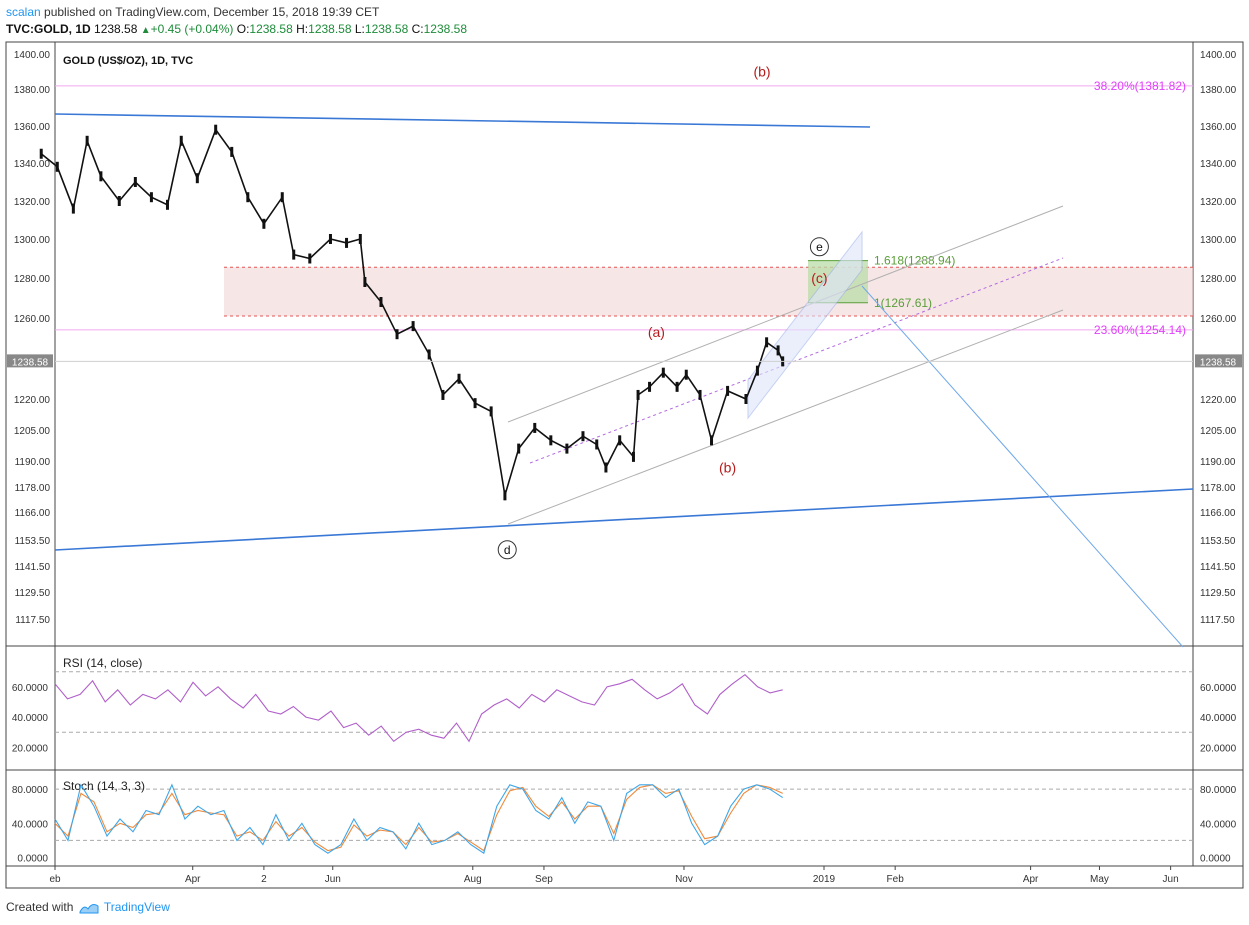 The width and height of the screenshot is (1249, 925). What do you see at coordinates (819, 278) in the screenshot?
I see `wave-label: (c)` at bounding box center [819, 278].